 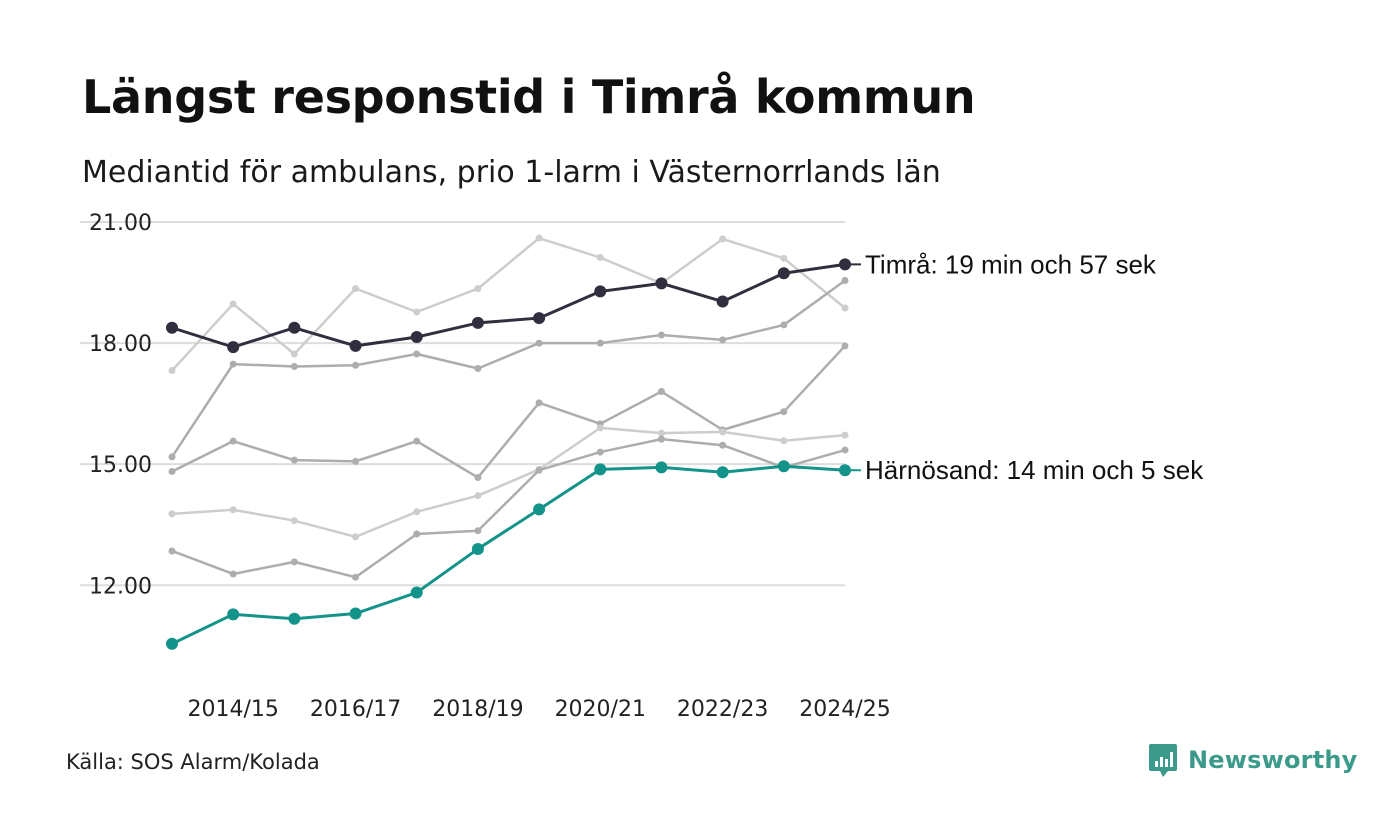 I want to click on series-label: Timrå: 19 min och 57 sek, so click(x=1011, y=264).